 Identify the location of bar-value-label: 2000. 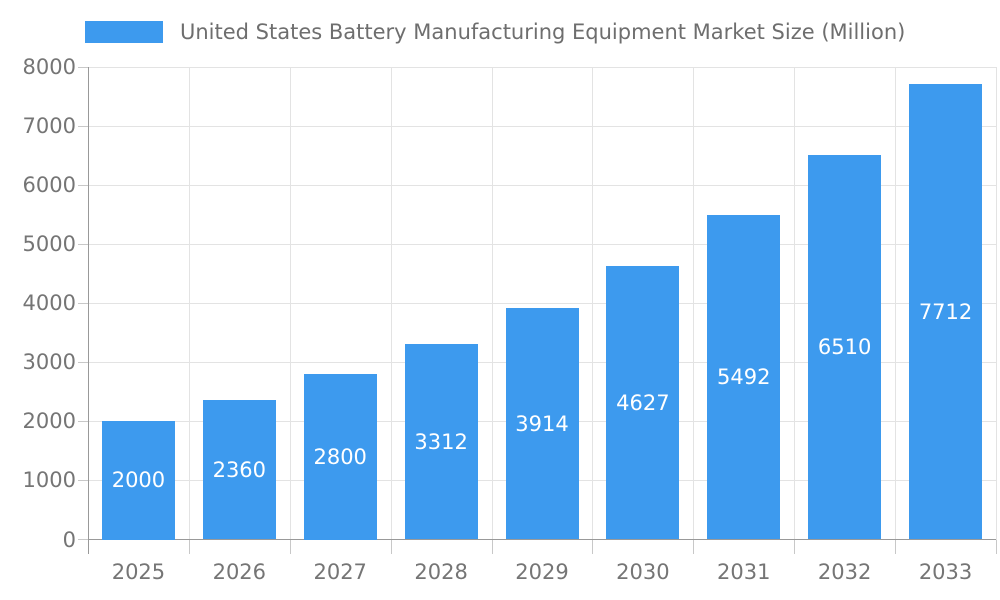
(138, 480).